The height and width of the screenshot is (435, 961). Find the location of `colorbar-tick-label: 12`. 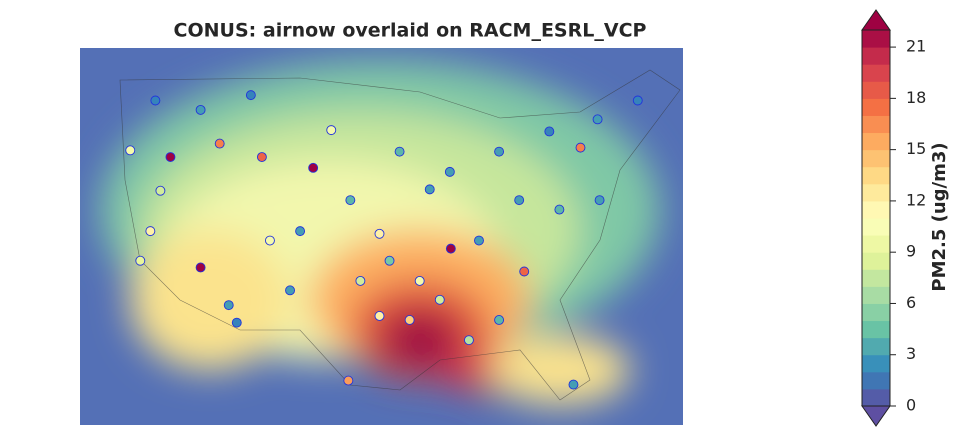

colorbar-tick-label: 12 is located at coordinates (916, 199).